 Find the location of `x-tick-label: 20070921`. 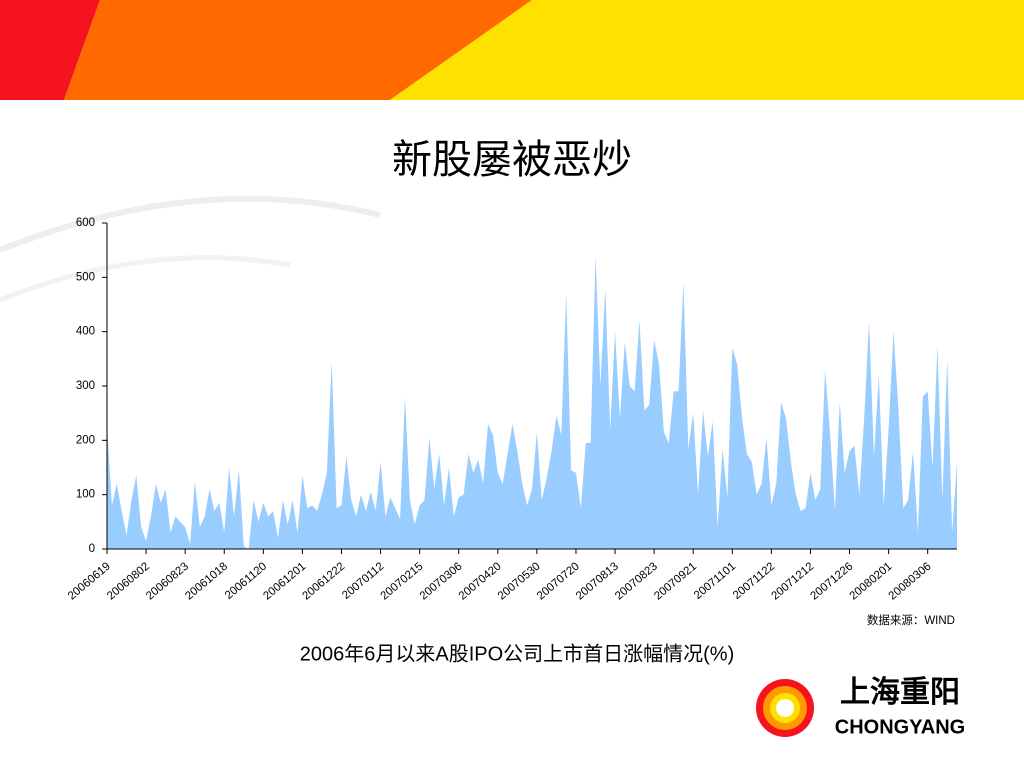

x-tick-label: 20070921 is located at coordinates (675, 581).